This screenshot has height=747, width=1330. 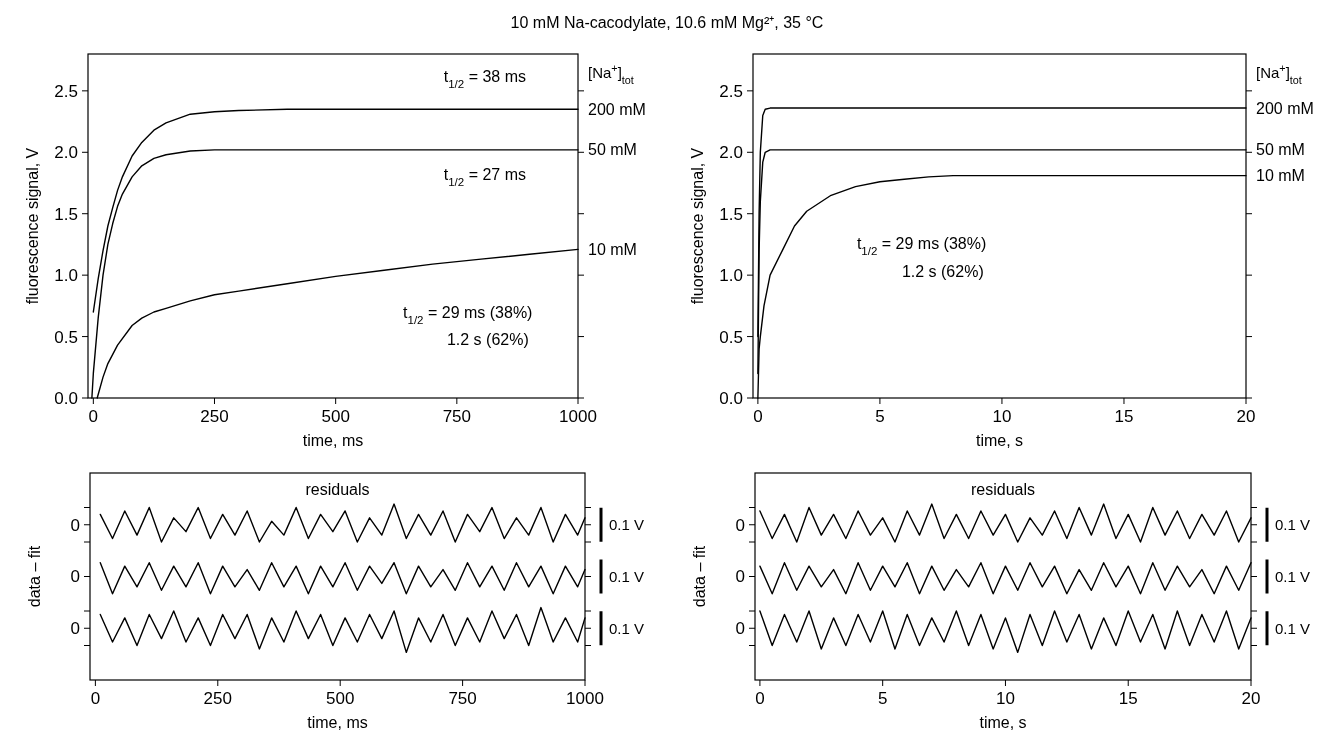 What do you see at coordinates (612, 249) in the screenshot?
I see `series-label: 10 mM` at bounding box center [612, 249].